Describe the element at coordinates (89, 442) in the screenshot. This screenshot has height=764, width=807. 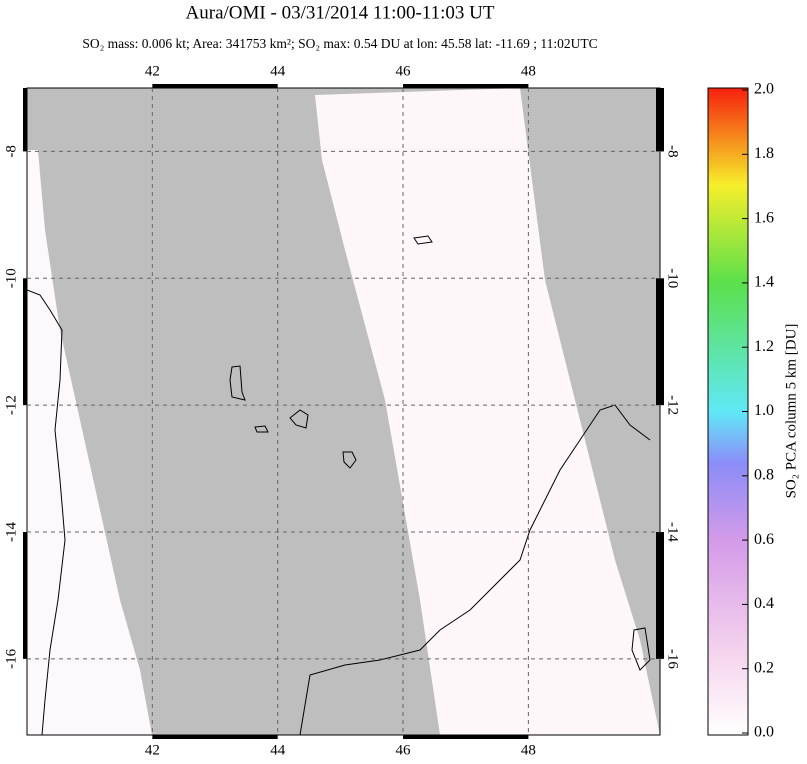
I see `swath-left` at that location.